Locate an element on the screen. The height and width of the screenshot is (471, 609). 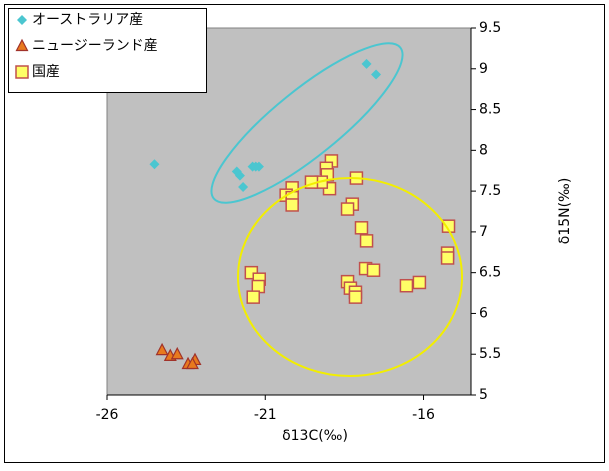
x-tick-label: -16 is located at coordinates (423, 415).